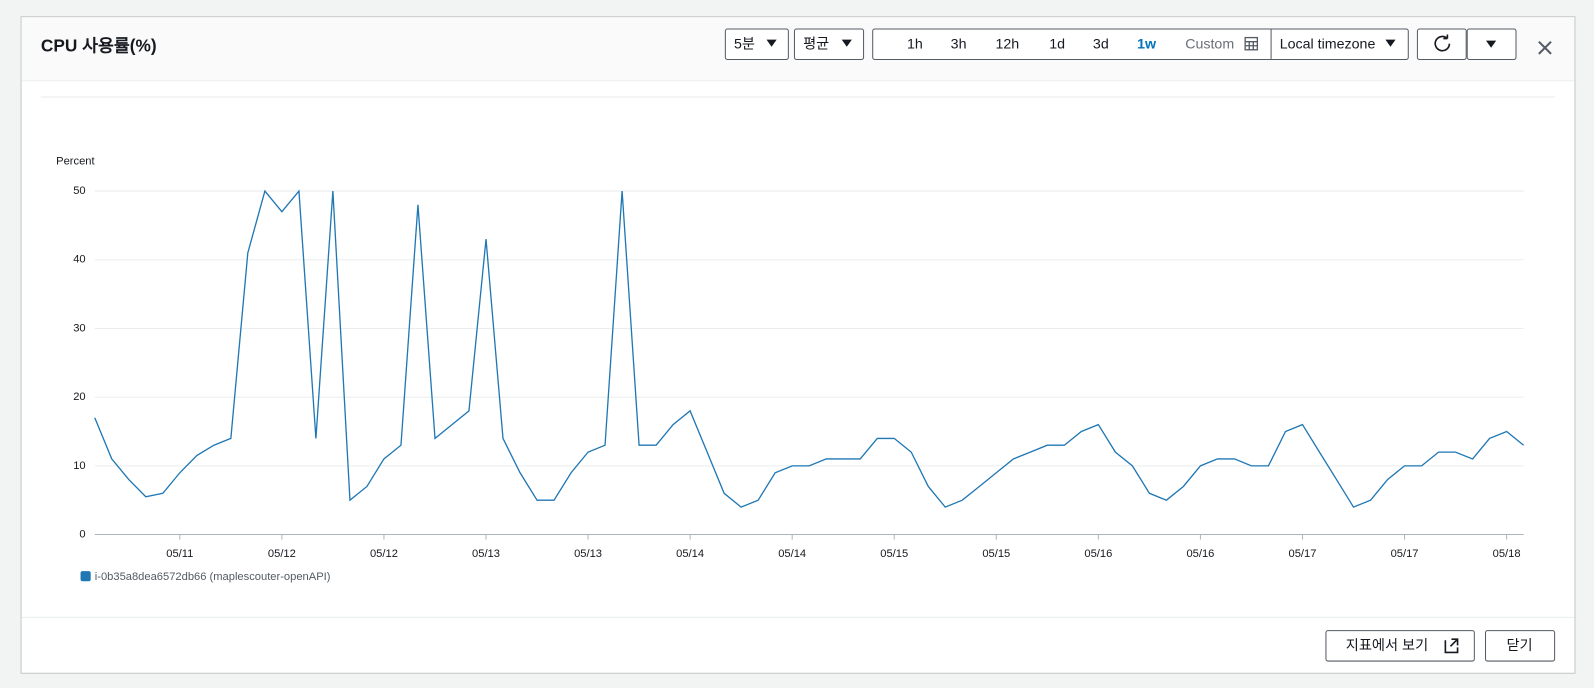 The image size is (1594, 688). What do you see at coordinates (1251, 43) in the screenshot?
I see `calendar-icon` at bounding box center [1251, 43].